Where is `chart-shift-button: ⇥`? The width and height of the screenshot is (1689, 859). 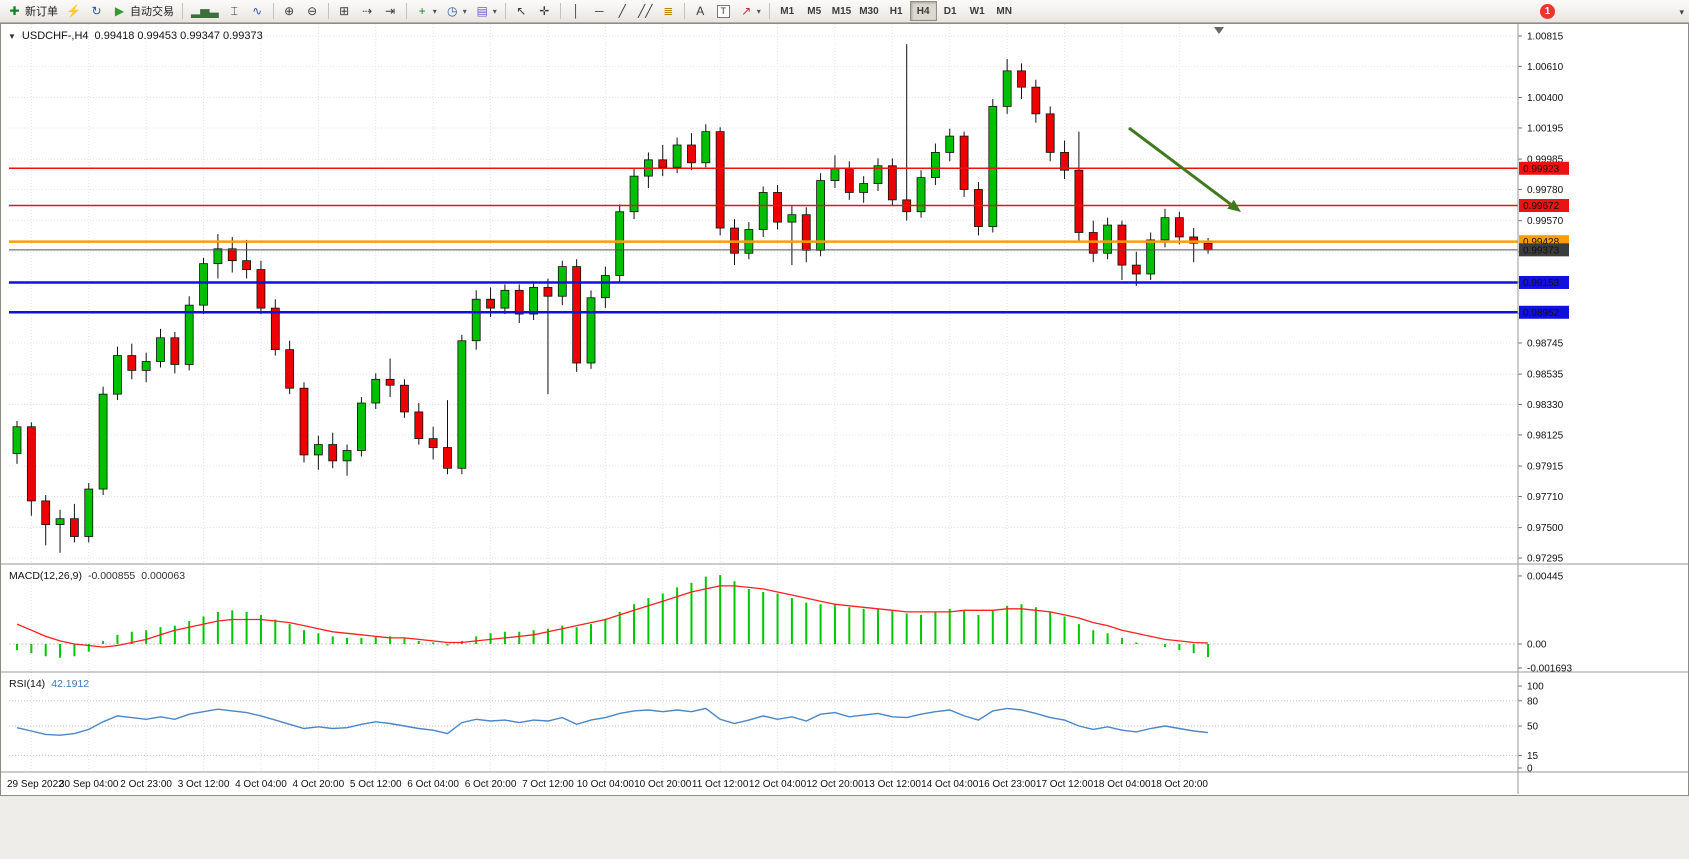
chart-shift-button: ⇥ is located at coordinates (390, 11).